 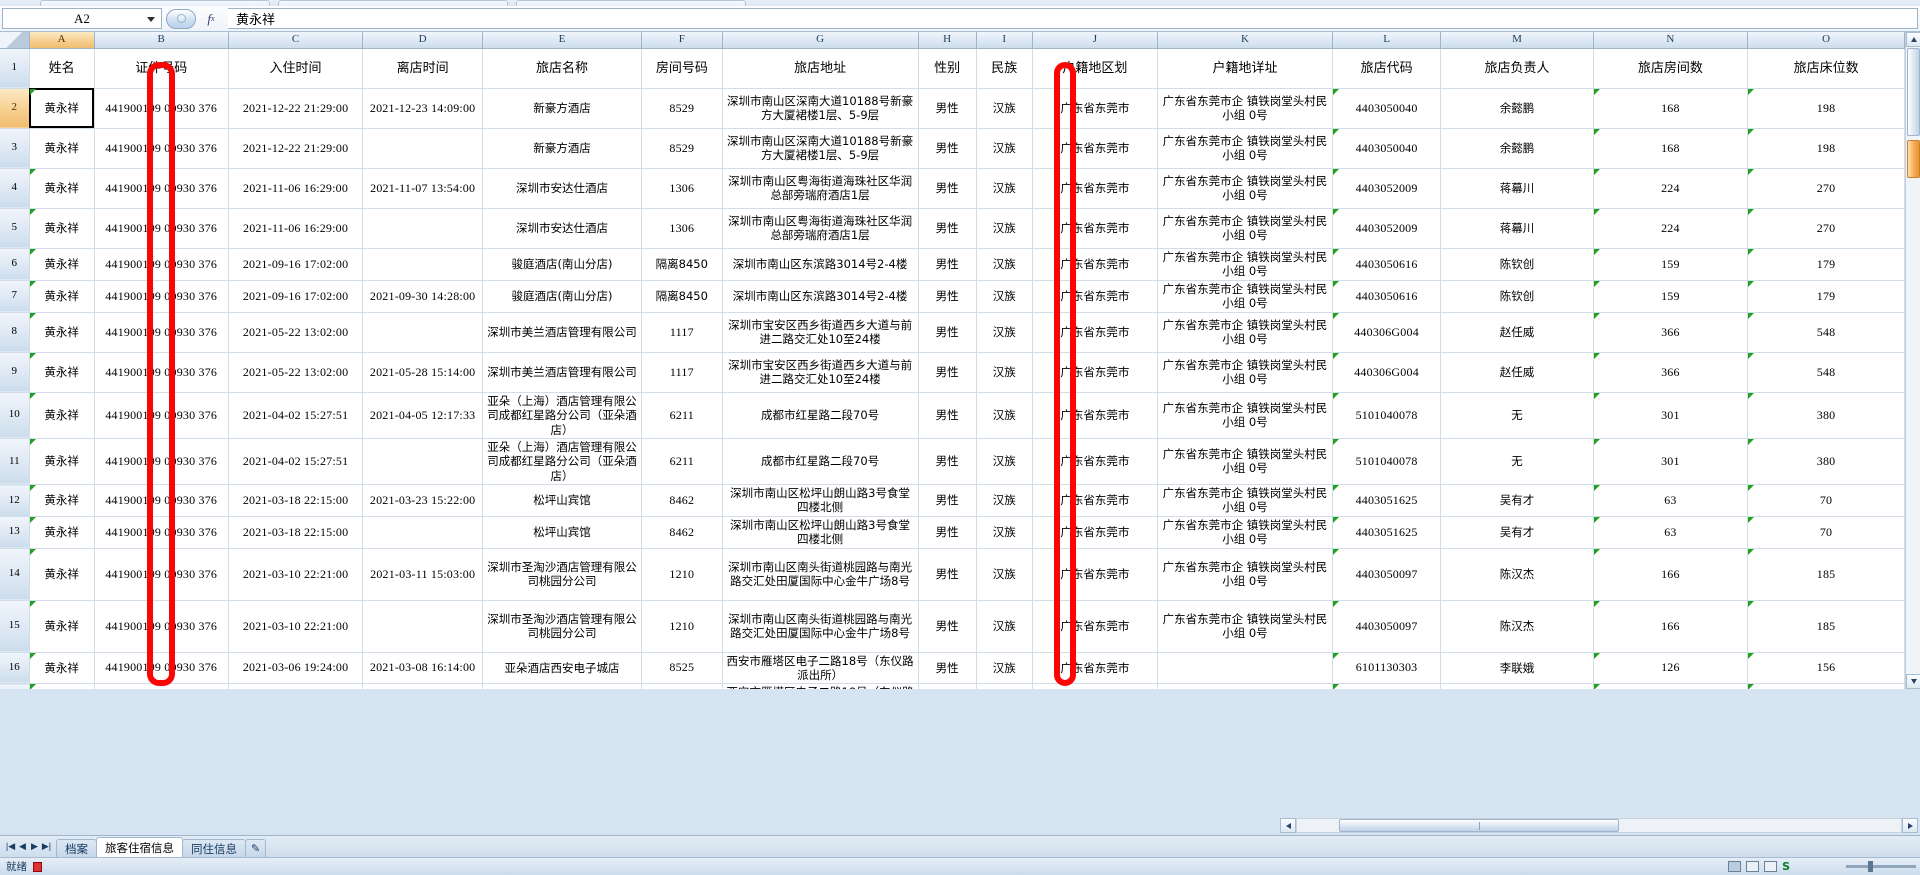 What do you see at coordinates (820, 332) in the screenshot?
I see `cell-G8: 深圳市宝安区西乡街道西乡大道与前进二路交汇处10至24楼` at bounding box center [820, 332].